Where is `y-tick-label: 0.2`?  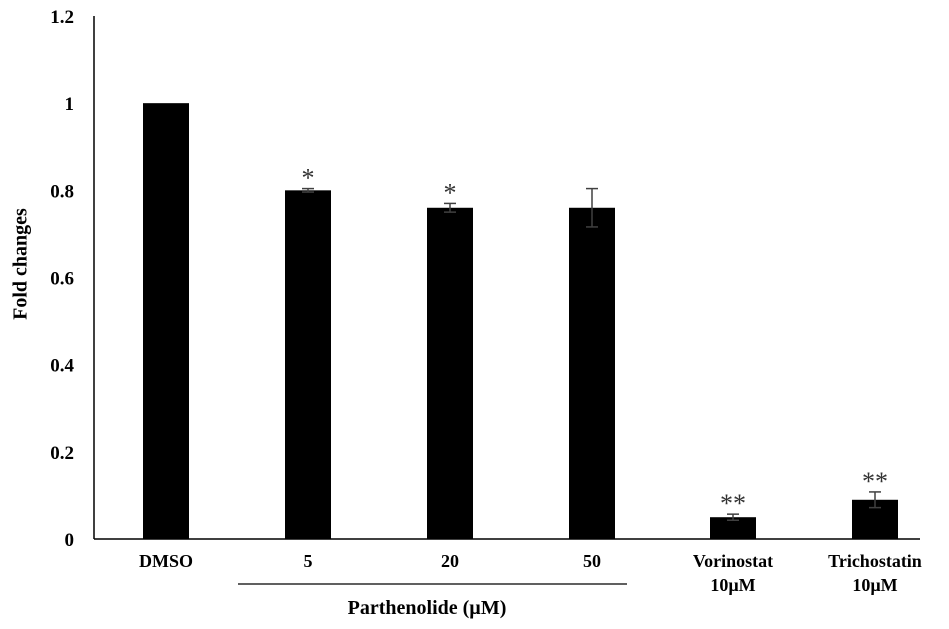 y-tick-label: 0.2 is located at coordinates (62, 453).